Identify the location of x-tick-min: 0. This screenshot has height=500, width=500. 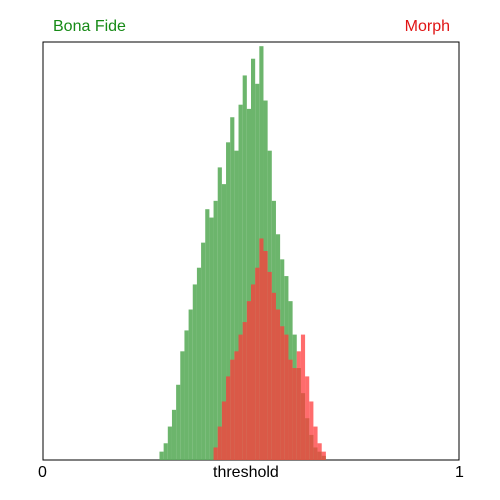
(42, 472).